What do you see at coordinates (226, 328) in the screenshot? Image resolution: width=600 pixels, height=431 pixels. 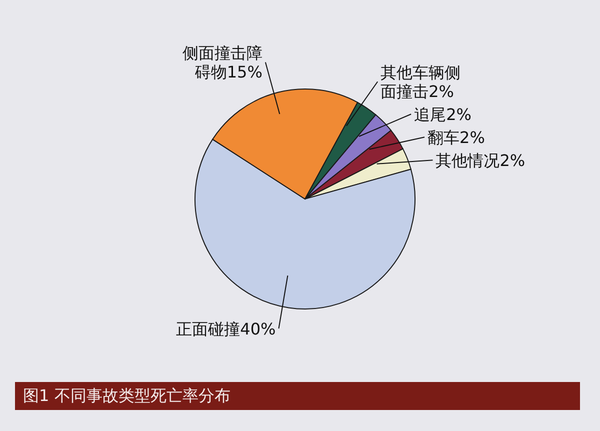 I see `slice-label: 正面碰撞40%` at bounding box center [226, 328].